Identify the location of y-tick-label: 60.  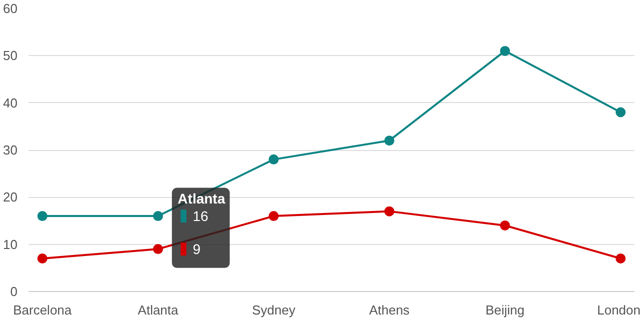
(10, 8).